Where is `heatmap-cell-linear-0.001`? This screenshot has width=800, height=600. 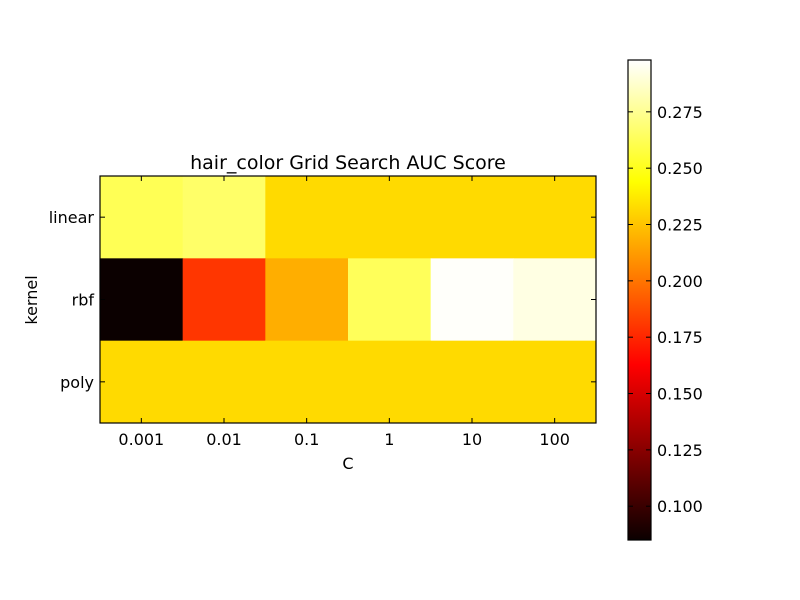 heatmap-cell-linear-0.001 is located at coordinates (142, 217).